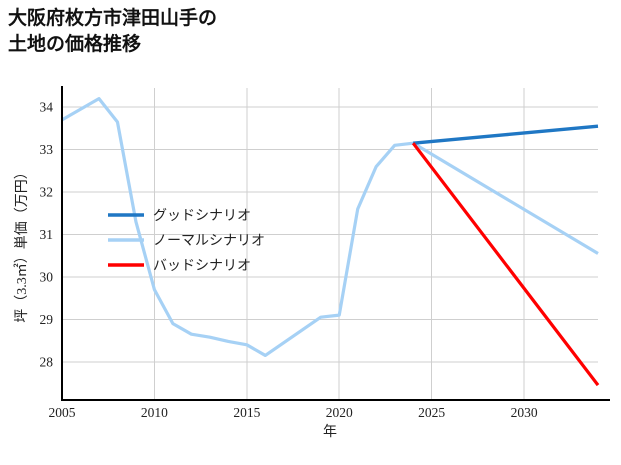  What do you see at coordinates (47, 276) in the screenshot?
I see `y-tick-label: 30` at bounding box center [47, 276].